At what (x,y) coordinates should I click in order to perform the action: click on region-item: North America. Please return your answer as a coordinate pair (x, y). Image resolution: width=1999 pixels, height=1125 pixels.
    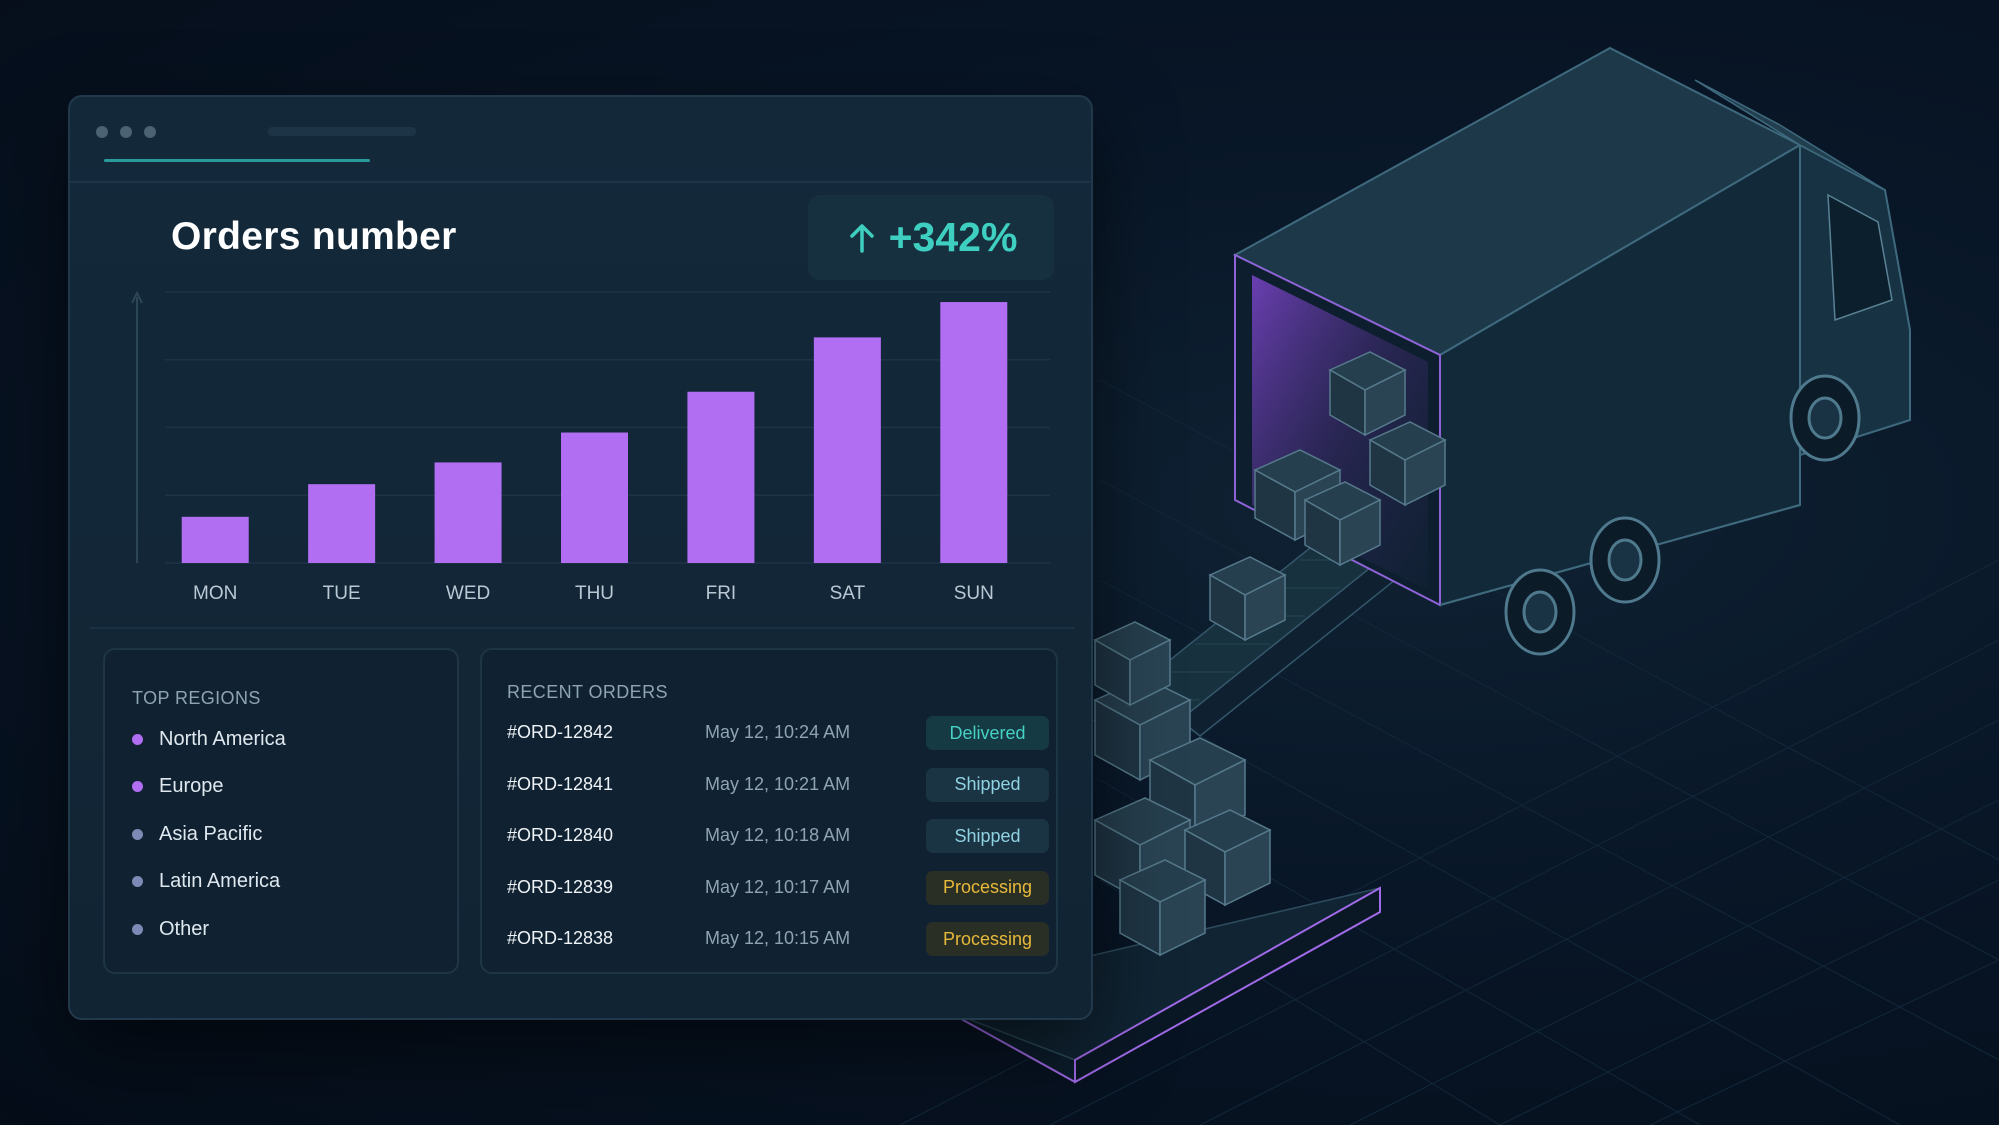
    Looking at the image, I should click on (209, 739).